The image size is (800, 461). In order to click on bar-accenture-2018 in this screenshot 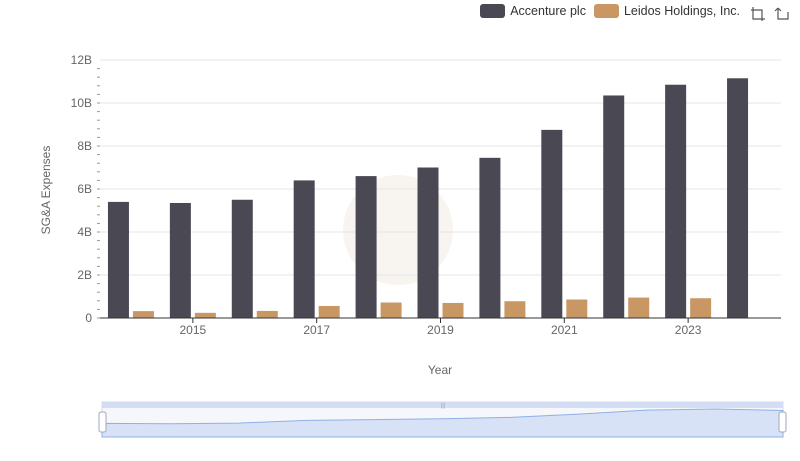, I will do `click(366, 247)`.